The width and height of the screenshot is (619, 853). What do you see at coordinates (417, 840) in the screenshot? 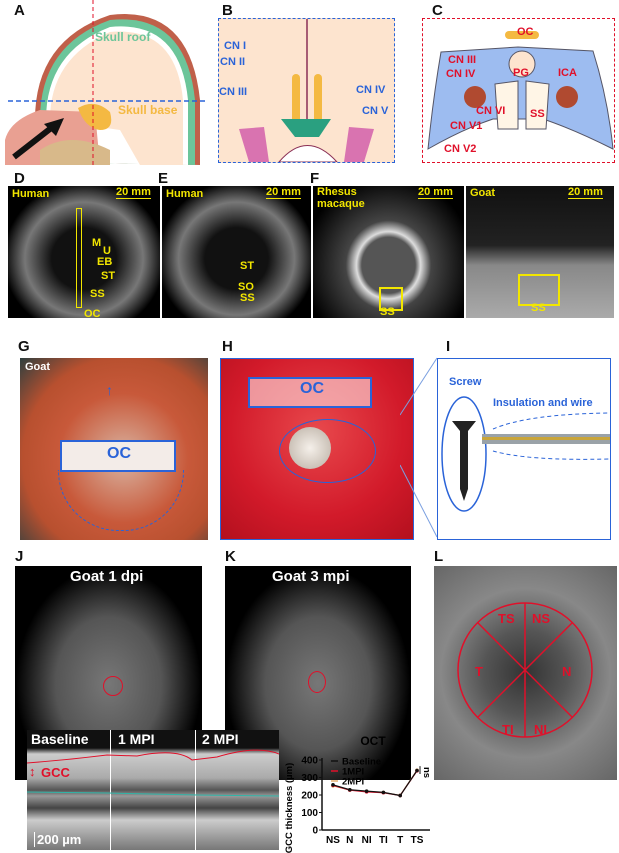
I see `x-tick-label: TS` at bounding box center [417, 840].